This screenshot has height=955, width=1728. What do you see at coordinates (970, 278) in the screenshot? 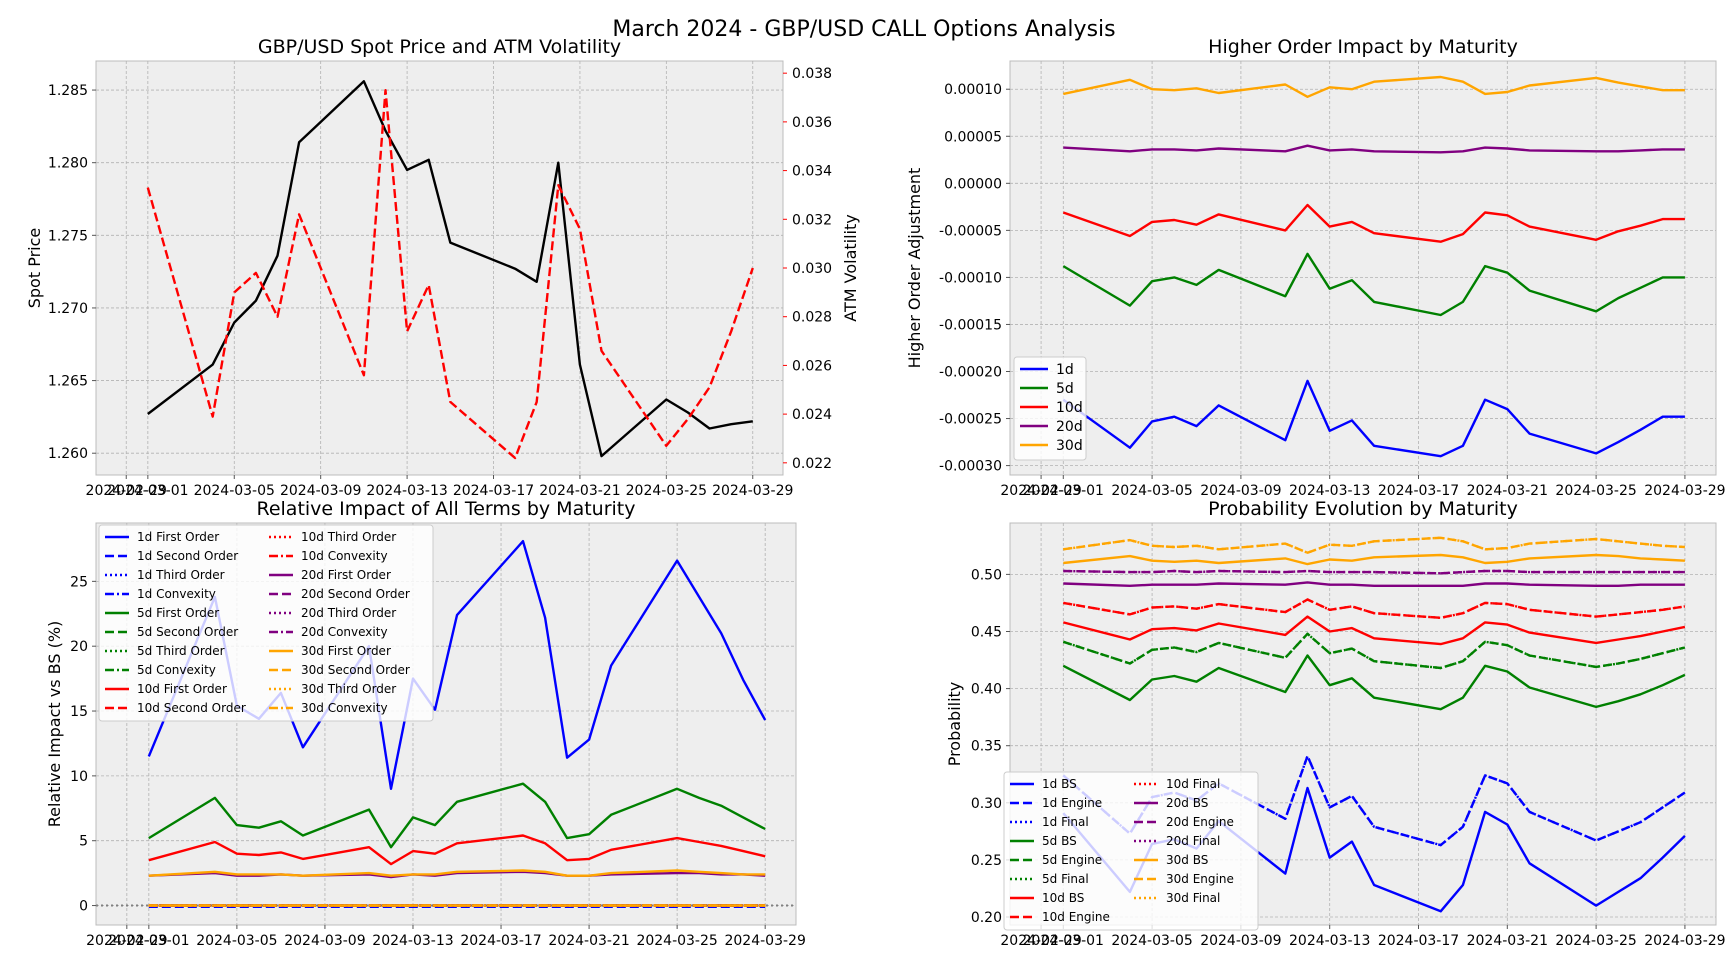
I see `y-tick-label: -0.00010` at bounding box center [970, 278].